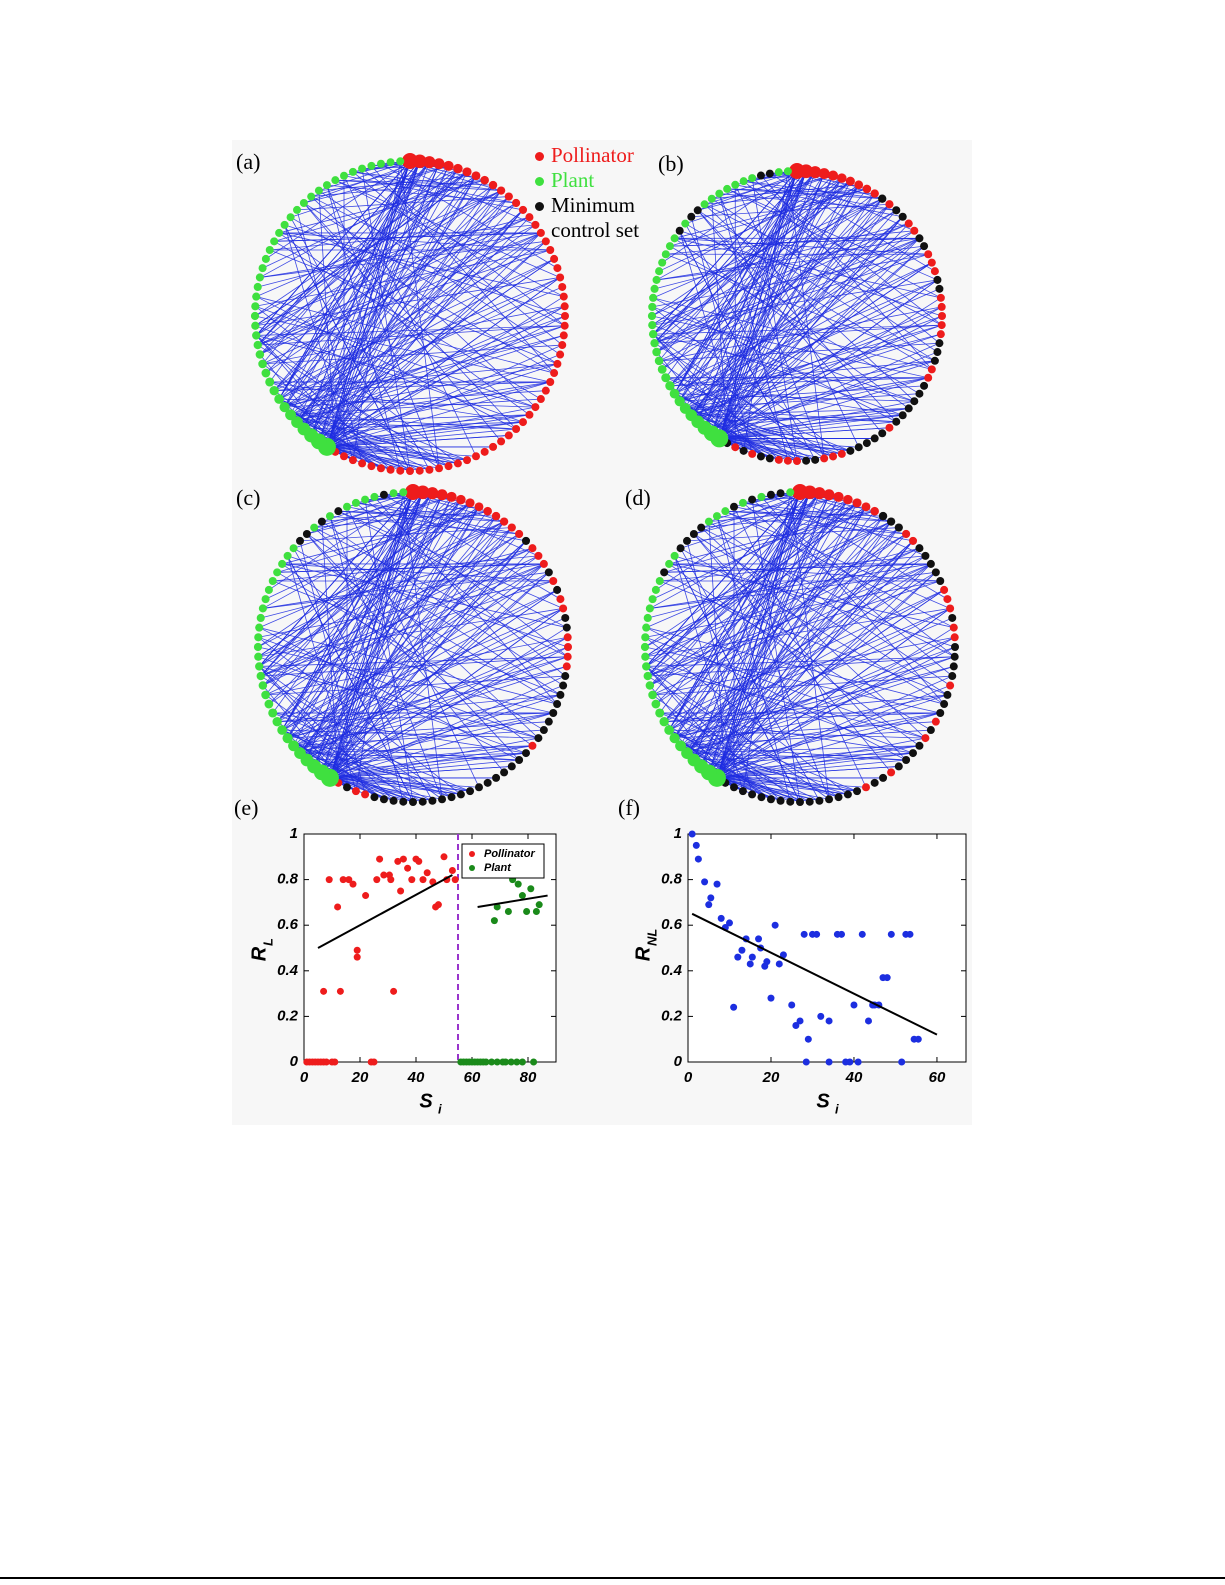 This screenshot has width=1225, height=1585. Describe the element at coordinates (937, 1077) in the screenshot. I see `x-tick-label: 60` at that location.